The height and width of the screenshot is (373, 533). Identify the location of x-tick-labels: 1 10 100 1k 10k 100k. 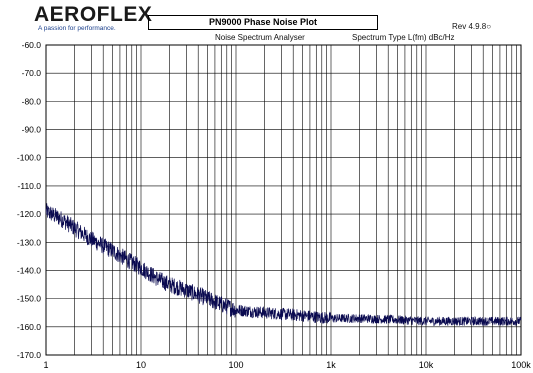
(287, 365).